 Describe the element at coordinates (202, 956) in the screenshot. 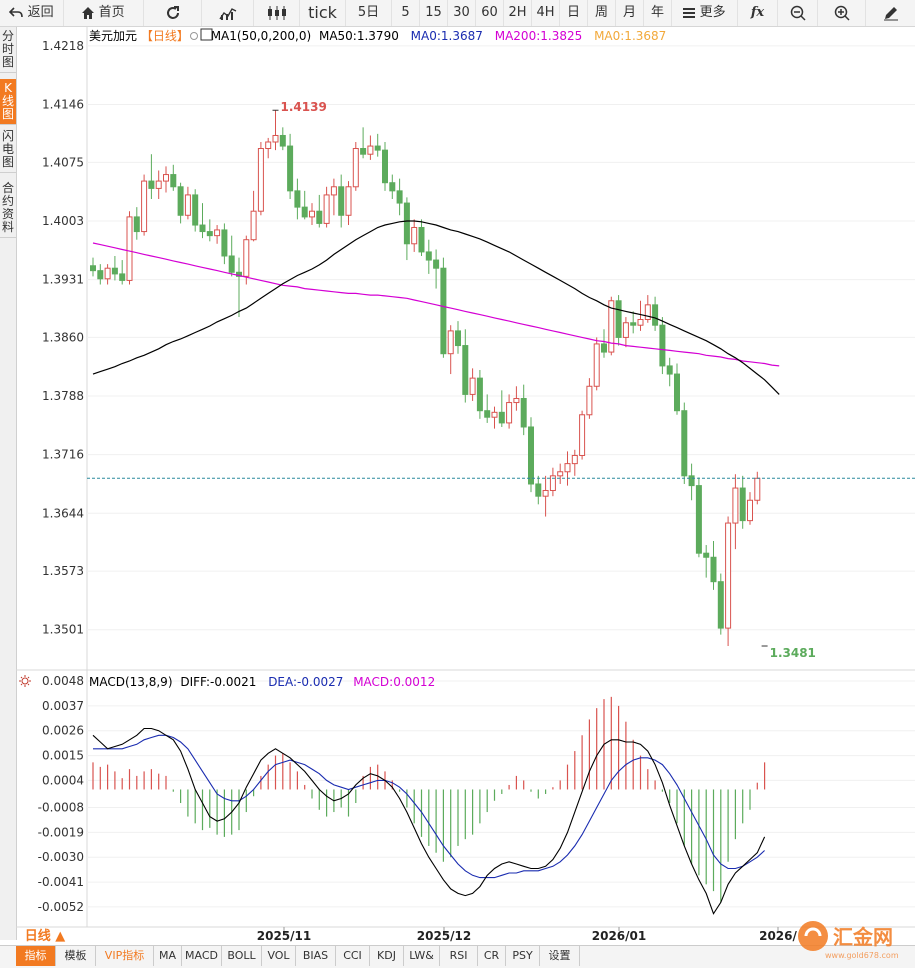

I see `tab-macd: MACD` at that location.